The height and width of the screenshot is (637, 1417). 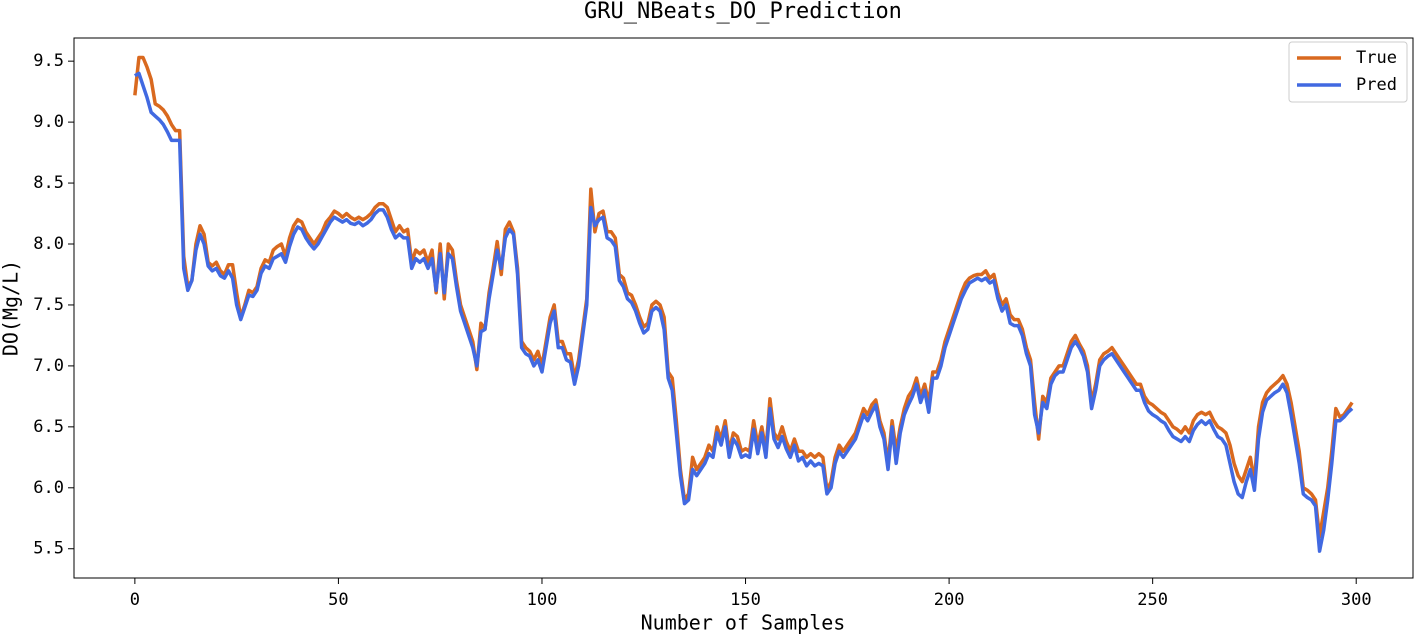 I want to click on legend-label: True, so click(x=1376, y=58).